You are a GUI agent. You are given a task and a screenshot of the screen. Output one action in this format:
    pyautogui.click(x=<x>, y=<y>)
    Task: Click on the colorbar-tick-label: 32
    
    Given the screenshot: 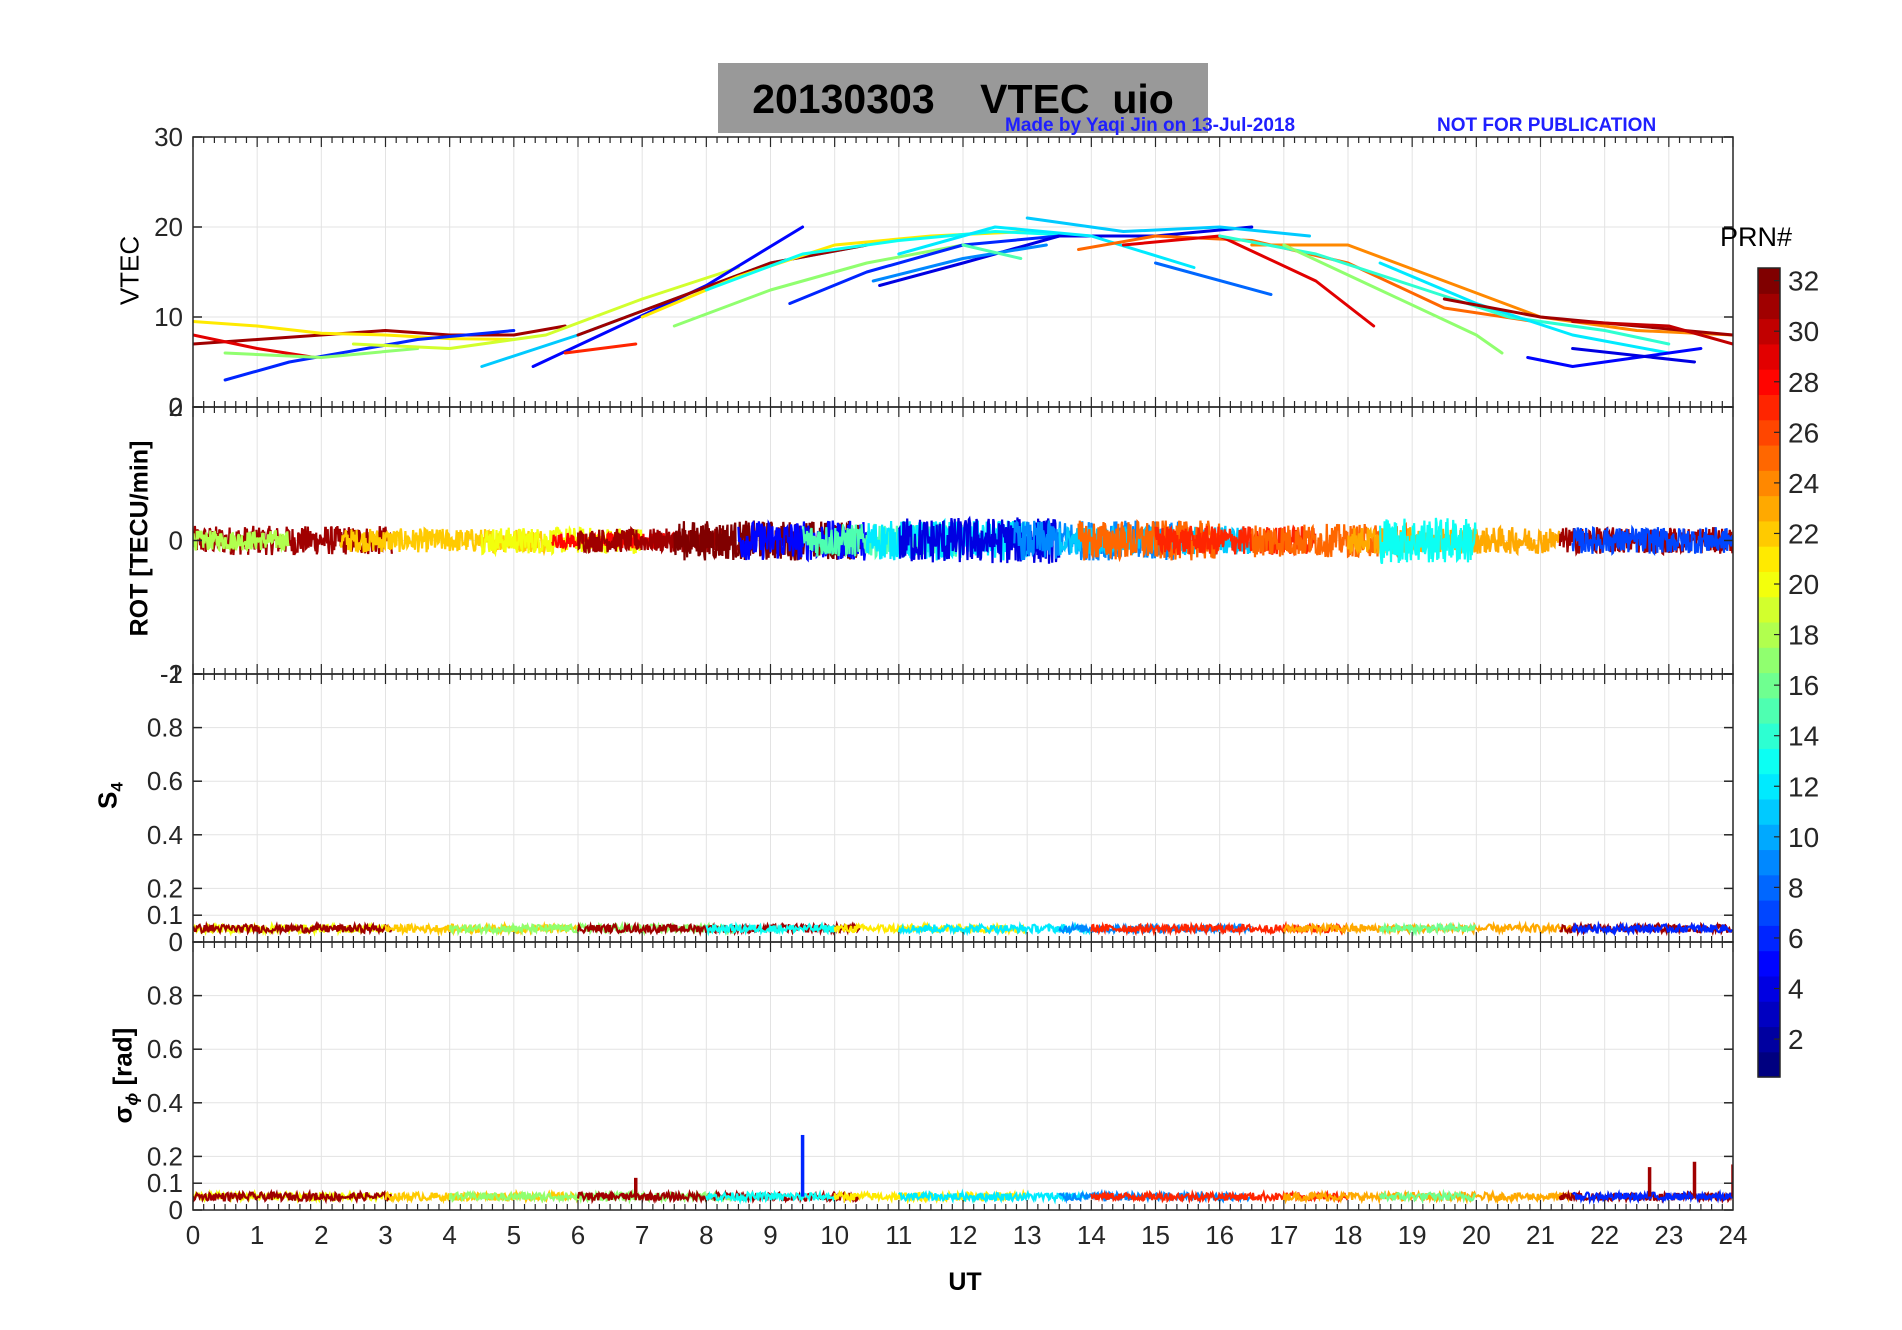 What is the action you would take?
    pyautogui.click(x=1803, y=281)
    